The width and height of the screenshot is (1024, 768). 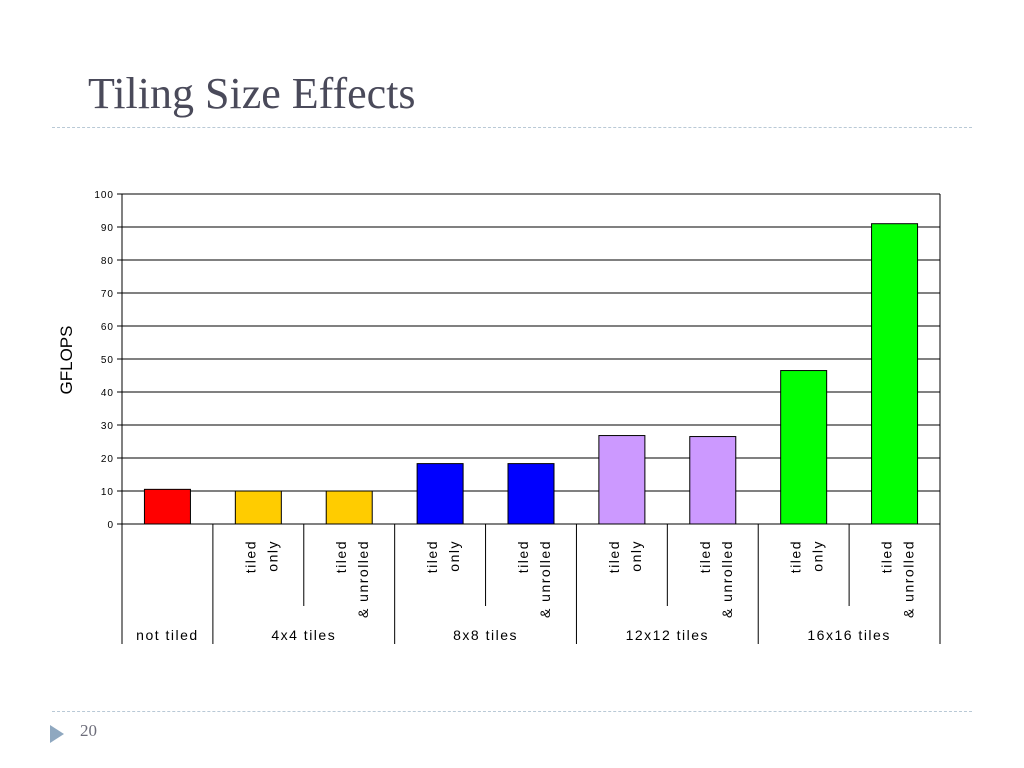 What do you see at coordinates (107, 459) in the screenshot?
I see `y-tick-label: 20` at bounding box center [107, 459].